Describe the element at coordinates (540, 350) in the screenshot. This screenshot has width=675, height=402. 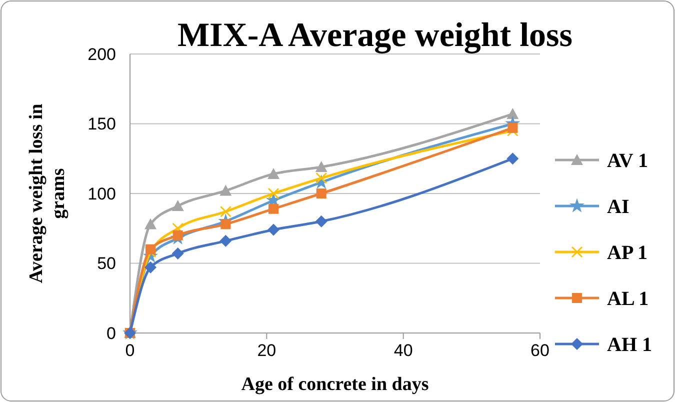
I see `x-tick-label: 60` at that location.